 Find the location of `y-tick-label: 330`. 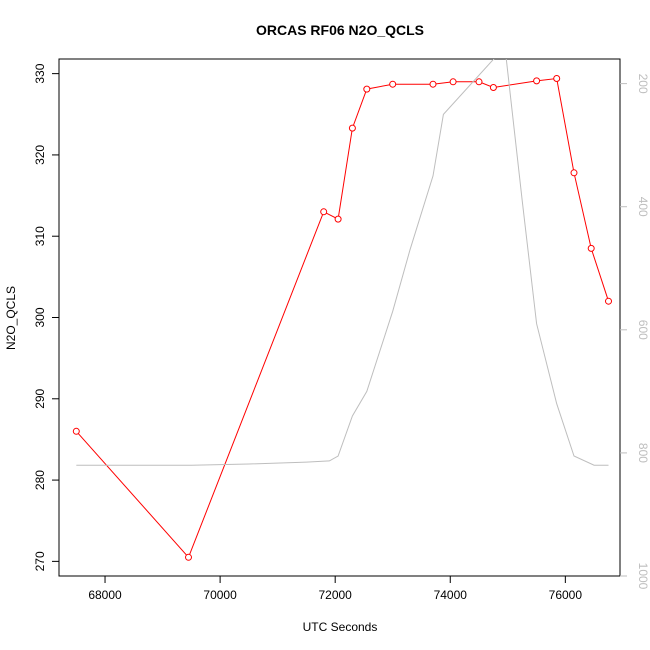

y-tick-label: 330 is located at coordinates (40, 73).